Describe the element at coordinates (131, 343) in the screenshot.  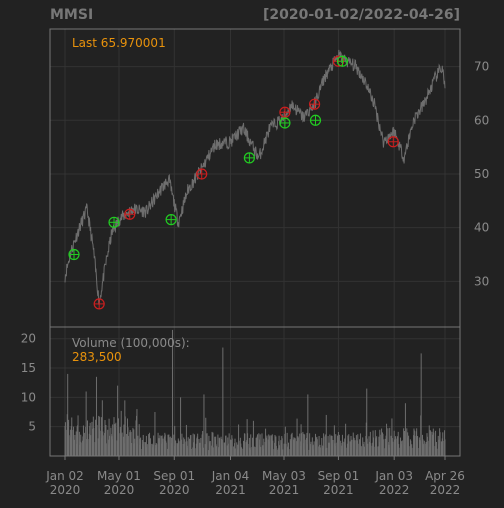
I see `volume-title: Volume (100,000s):` at that location.